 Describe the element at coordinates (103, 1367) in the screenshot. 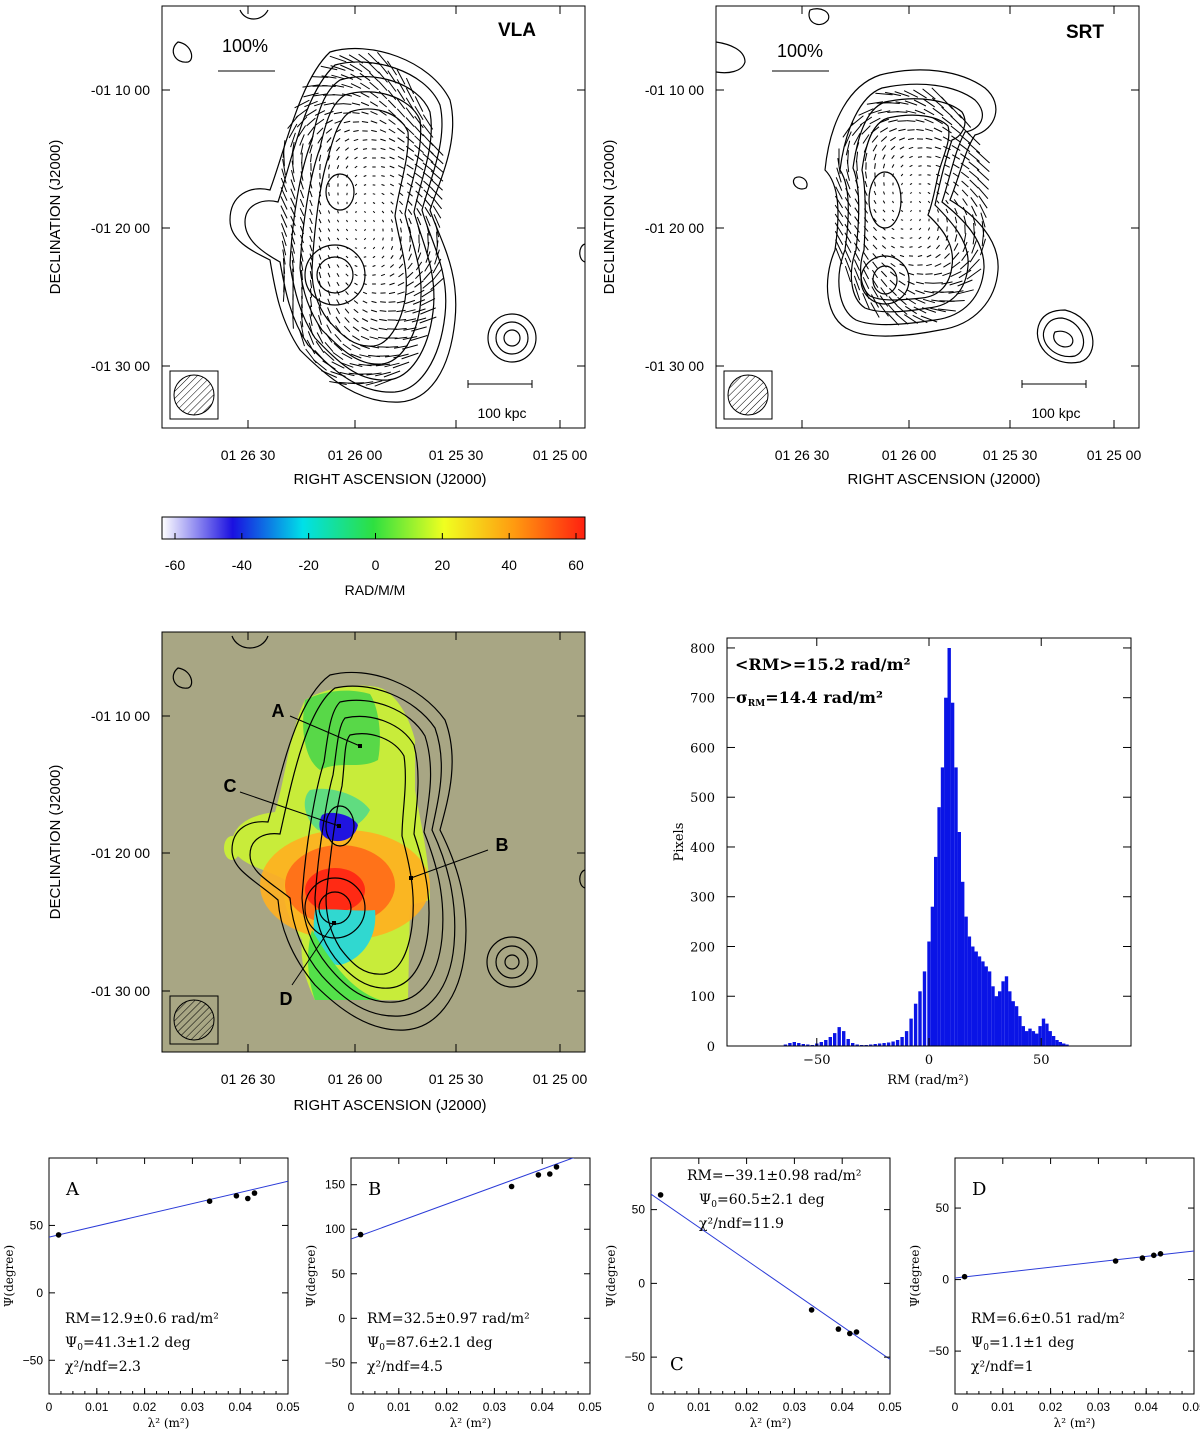

I see `fit-chi-label: χ²/ndf=2.3` at that location.